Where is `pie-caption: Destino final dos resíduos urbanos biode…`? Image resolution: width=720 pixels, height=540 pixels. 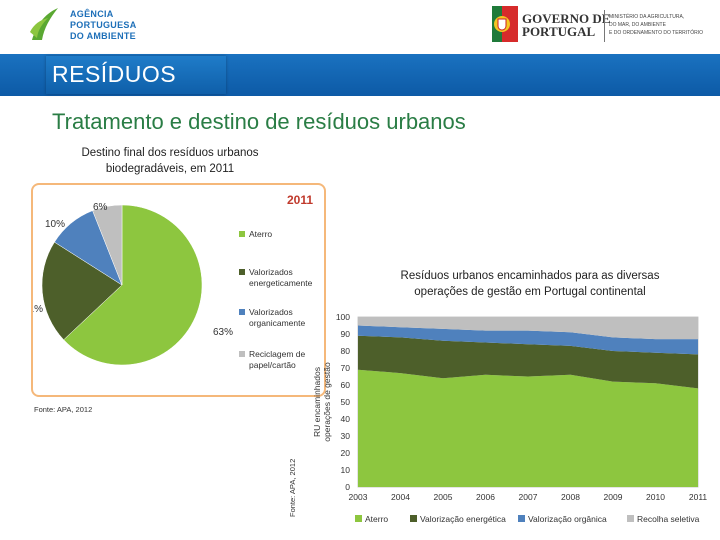 pie-caption: Destino final dos resíduos urbanos biode… is located at coordinates (170, 161).